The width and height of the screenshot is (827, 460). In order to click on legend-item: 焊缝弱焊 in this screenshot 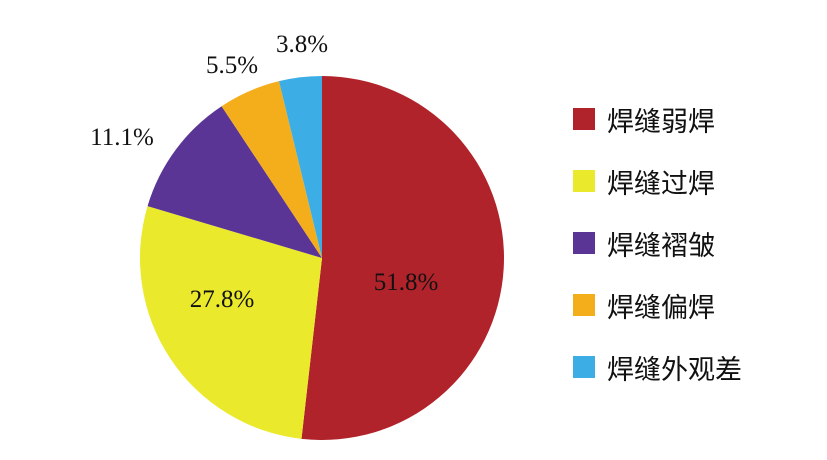, I will do `click(657, 119)`.